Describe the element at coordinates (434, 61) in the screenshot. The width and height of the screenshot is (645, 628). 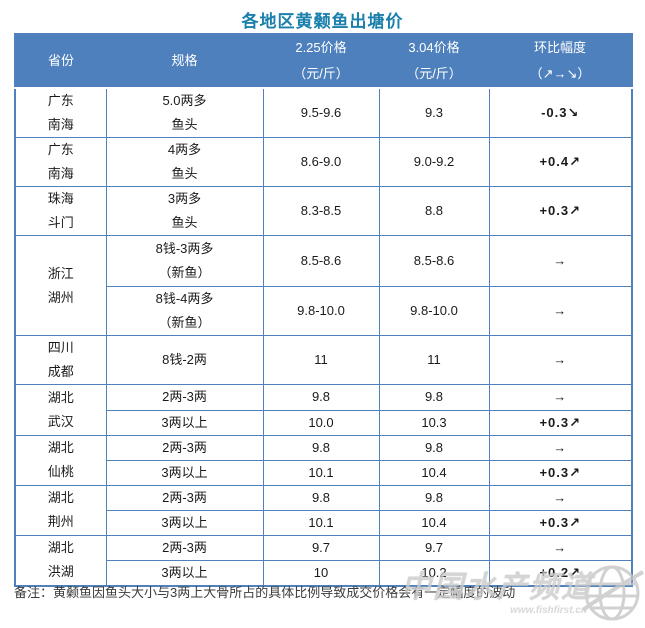
I see `col-header-price-0304: 3.04价格 （元/斤）` at that location.